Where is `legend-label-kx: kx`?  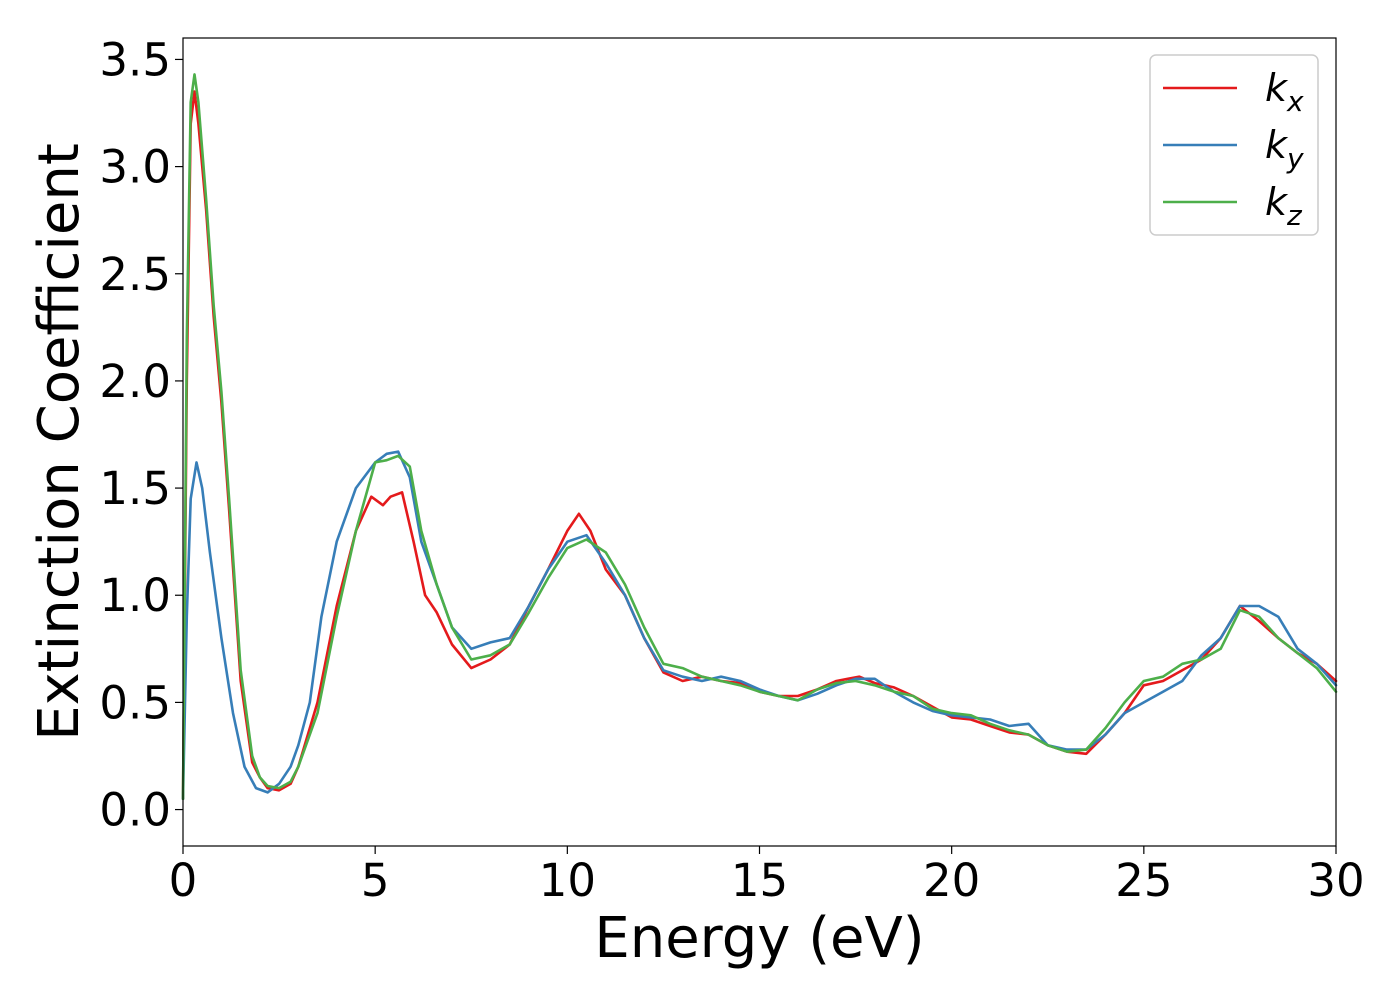 legend-label-kx: kx is located at coordinates (1284, 92).